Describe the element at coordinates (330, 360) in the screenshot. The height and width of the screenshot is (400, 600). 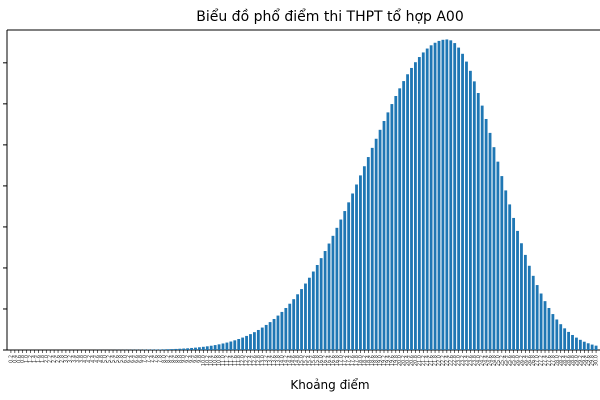
I see `x-tick-label: 16.4` at that location.